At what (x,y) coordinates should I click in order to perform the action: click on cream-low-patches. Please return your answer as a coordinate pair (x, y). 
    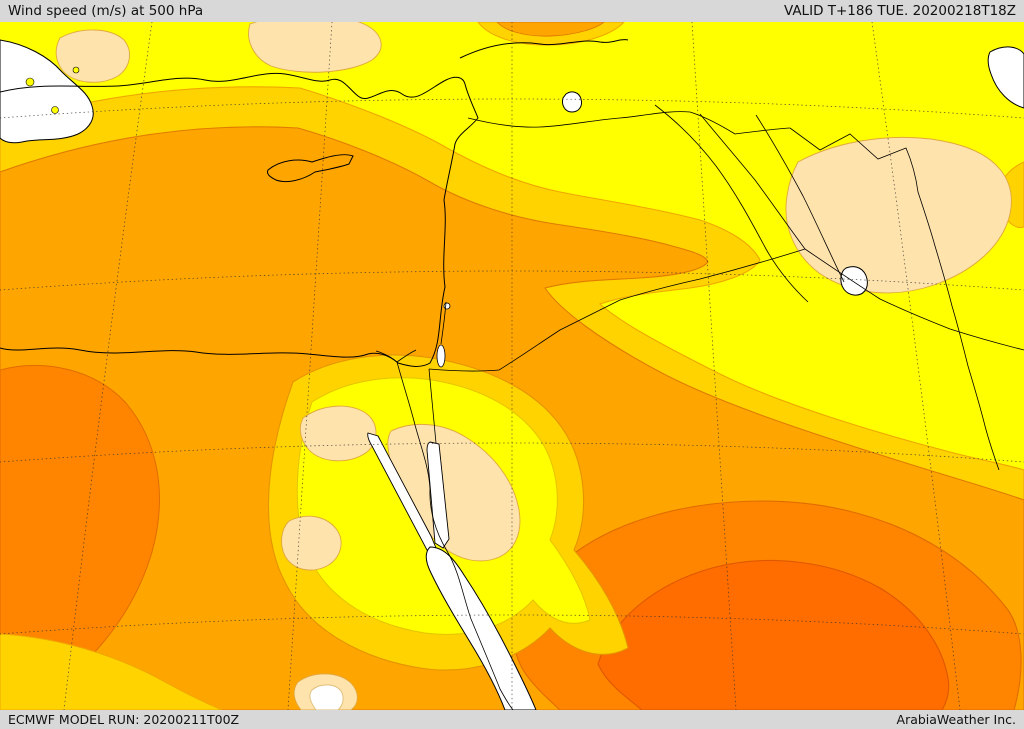
    Looking at the image, I should click on (401, 557).